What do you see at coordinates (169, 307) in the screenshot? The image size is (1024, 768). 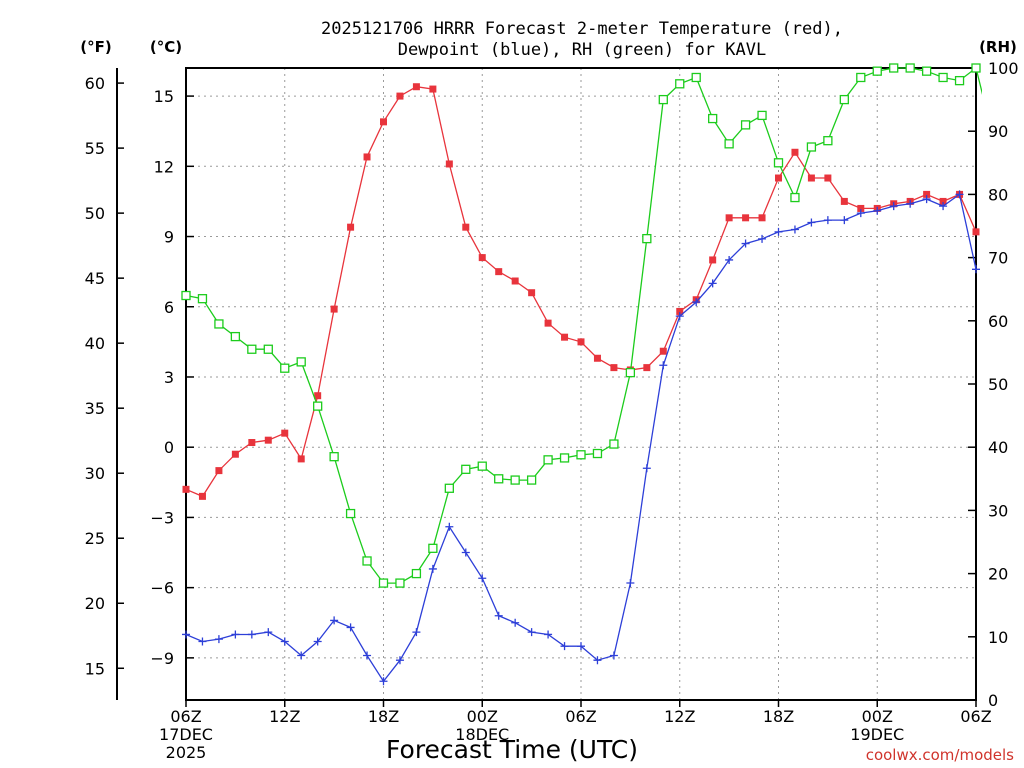 I see `celsius-tick-label: 6` at bounding box center [169, 307].